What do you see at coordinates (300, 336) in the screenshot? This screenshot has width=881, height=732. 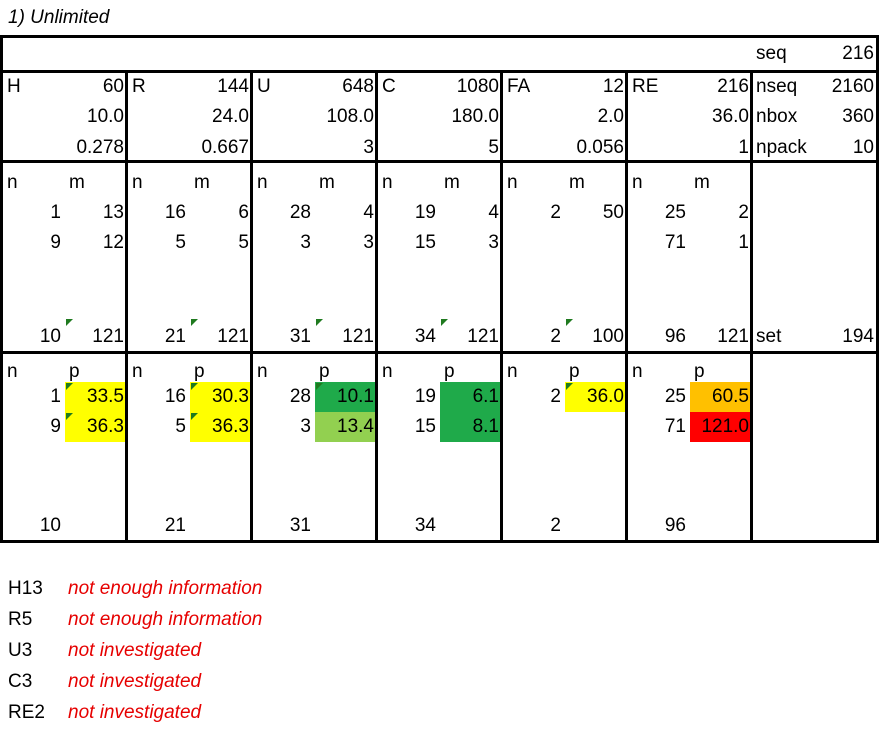 I see `m-n-total: 31` at bounding box center [300, 336].